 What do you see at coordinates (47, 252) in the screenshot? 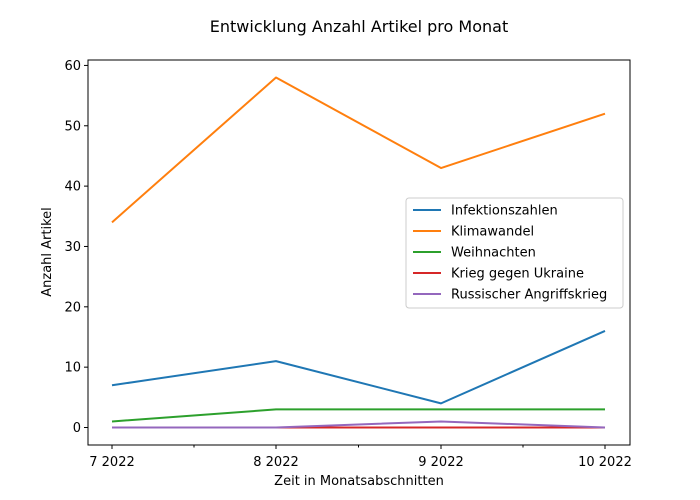
I see `y-axis-label: Anzahl Artikel` at bounding box center [47, 252].